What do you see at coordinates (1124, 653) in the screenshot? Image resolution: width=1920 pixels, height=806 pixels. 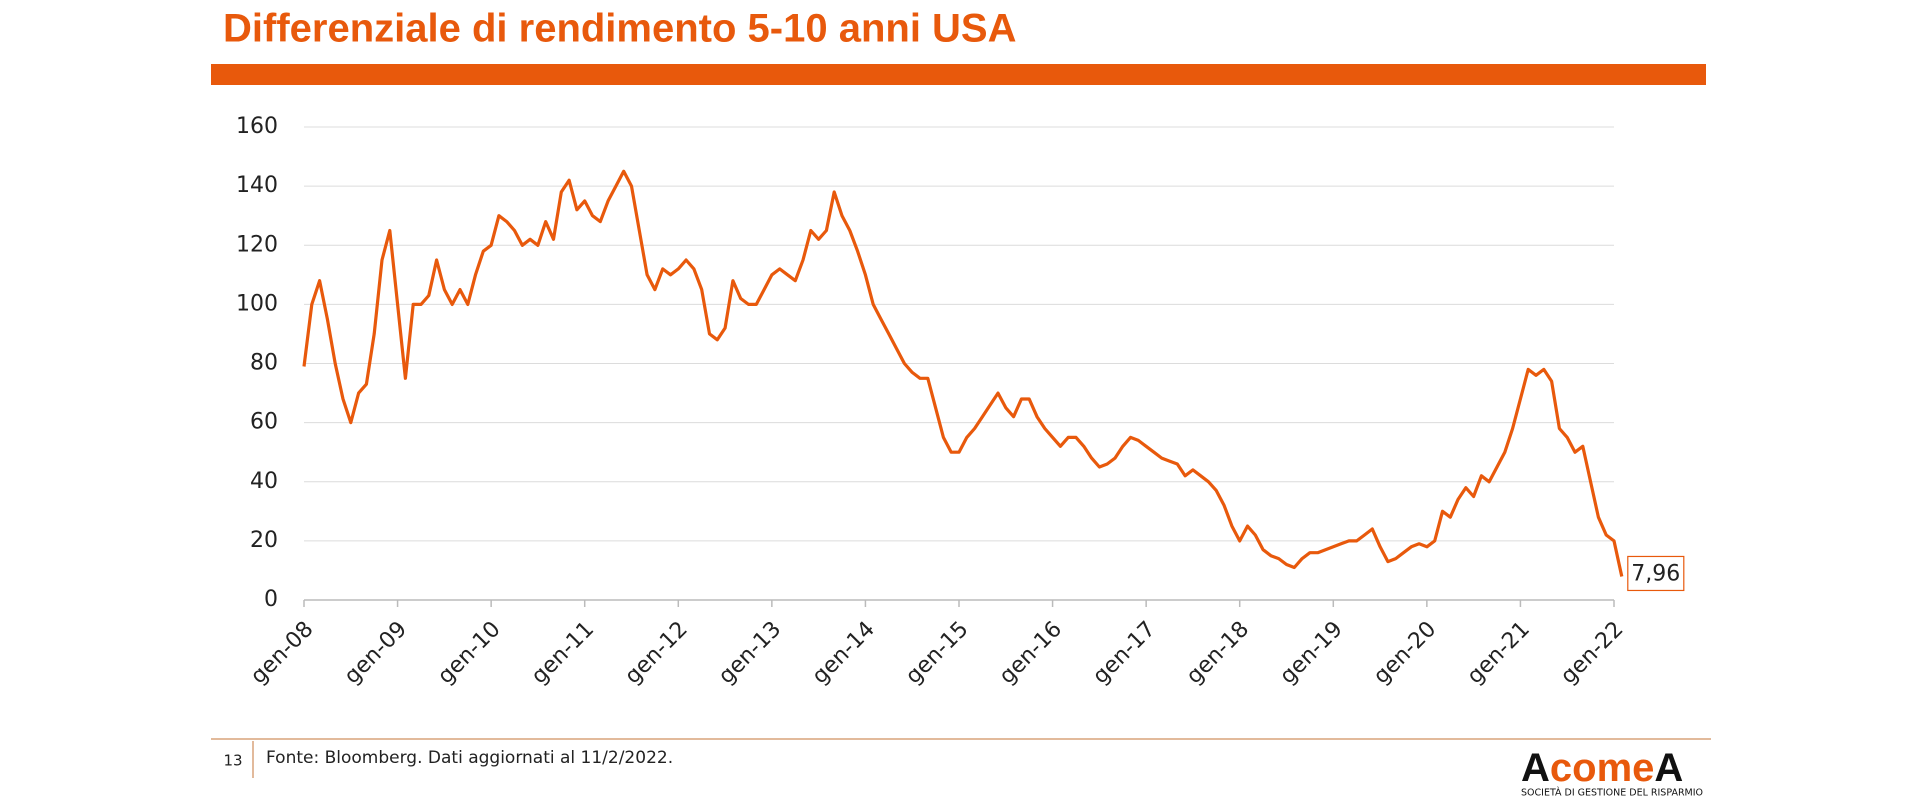 I see `x-tick-label: gen-17` at bounding box center [1124, 653].